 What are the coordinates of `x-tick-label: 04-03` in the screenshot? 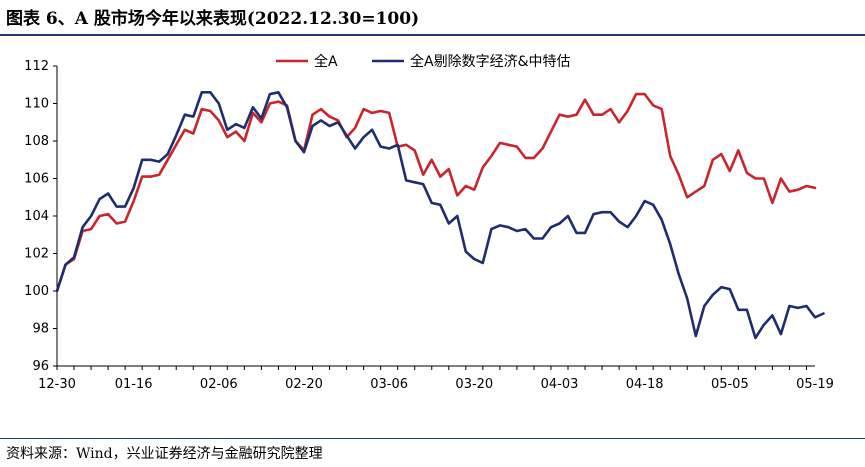 It's located at (560, 384).